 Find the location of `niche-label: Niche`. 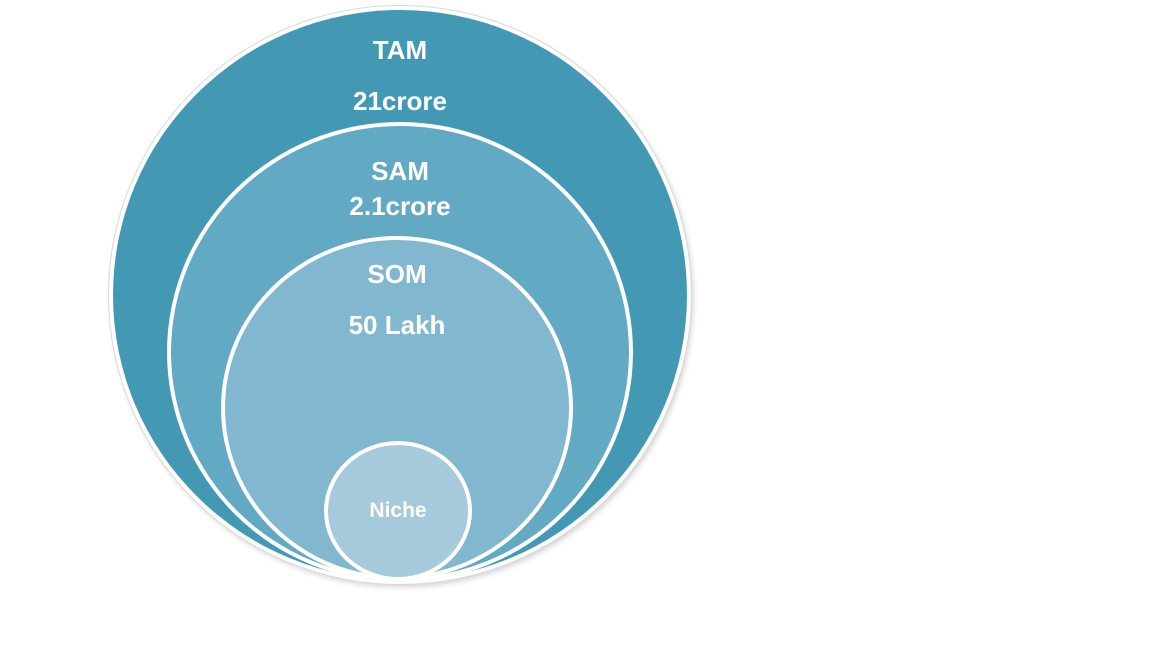

niche-label: Niche is located at coordinates (398, 510).